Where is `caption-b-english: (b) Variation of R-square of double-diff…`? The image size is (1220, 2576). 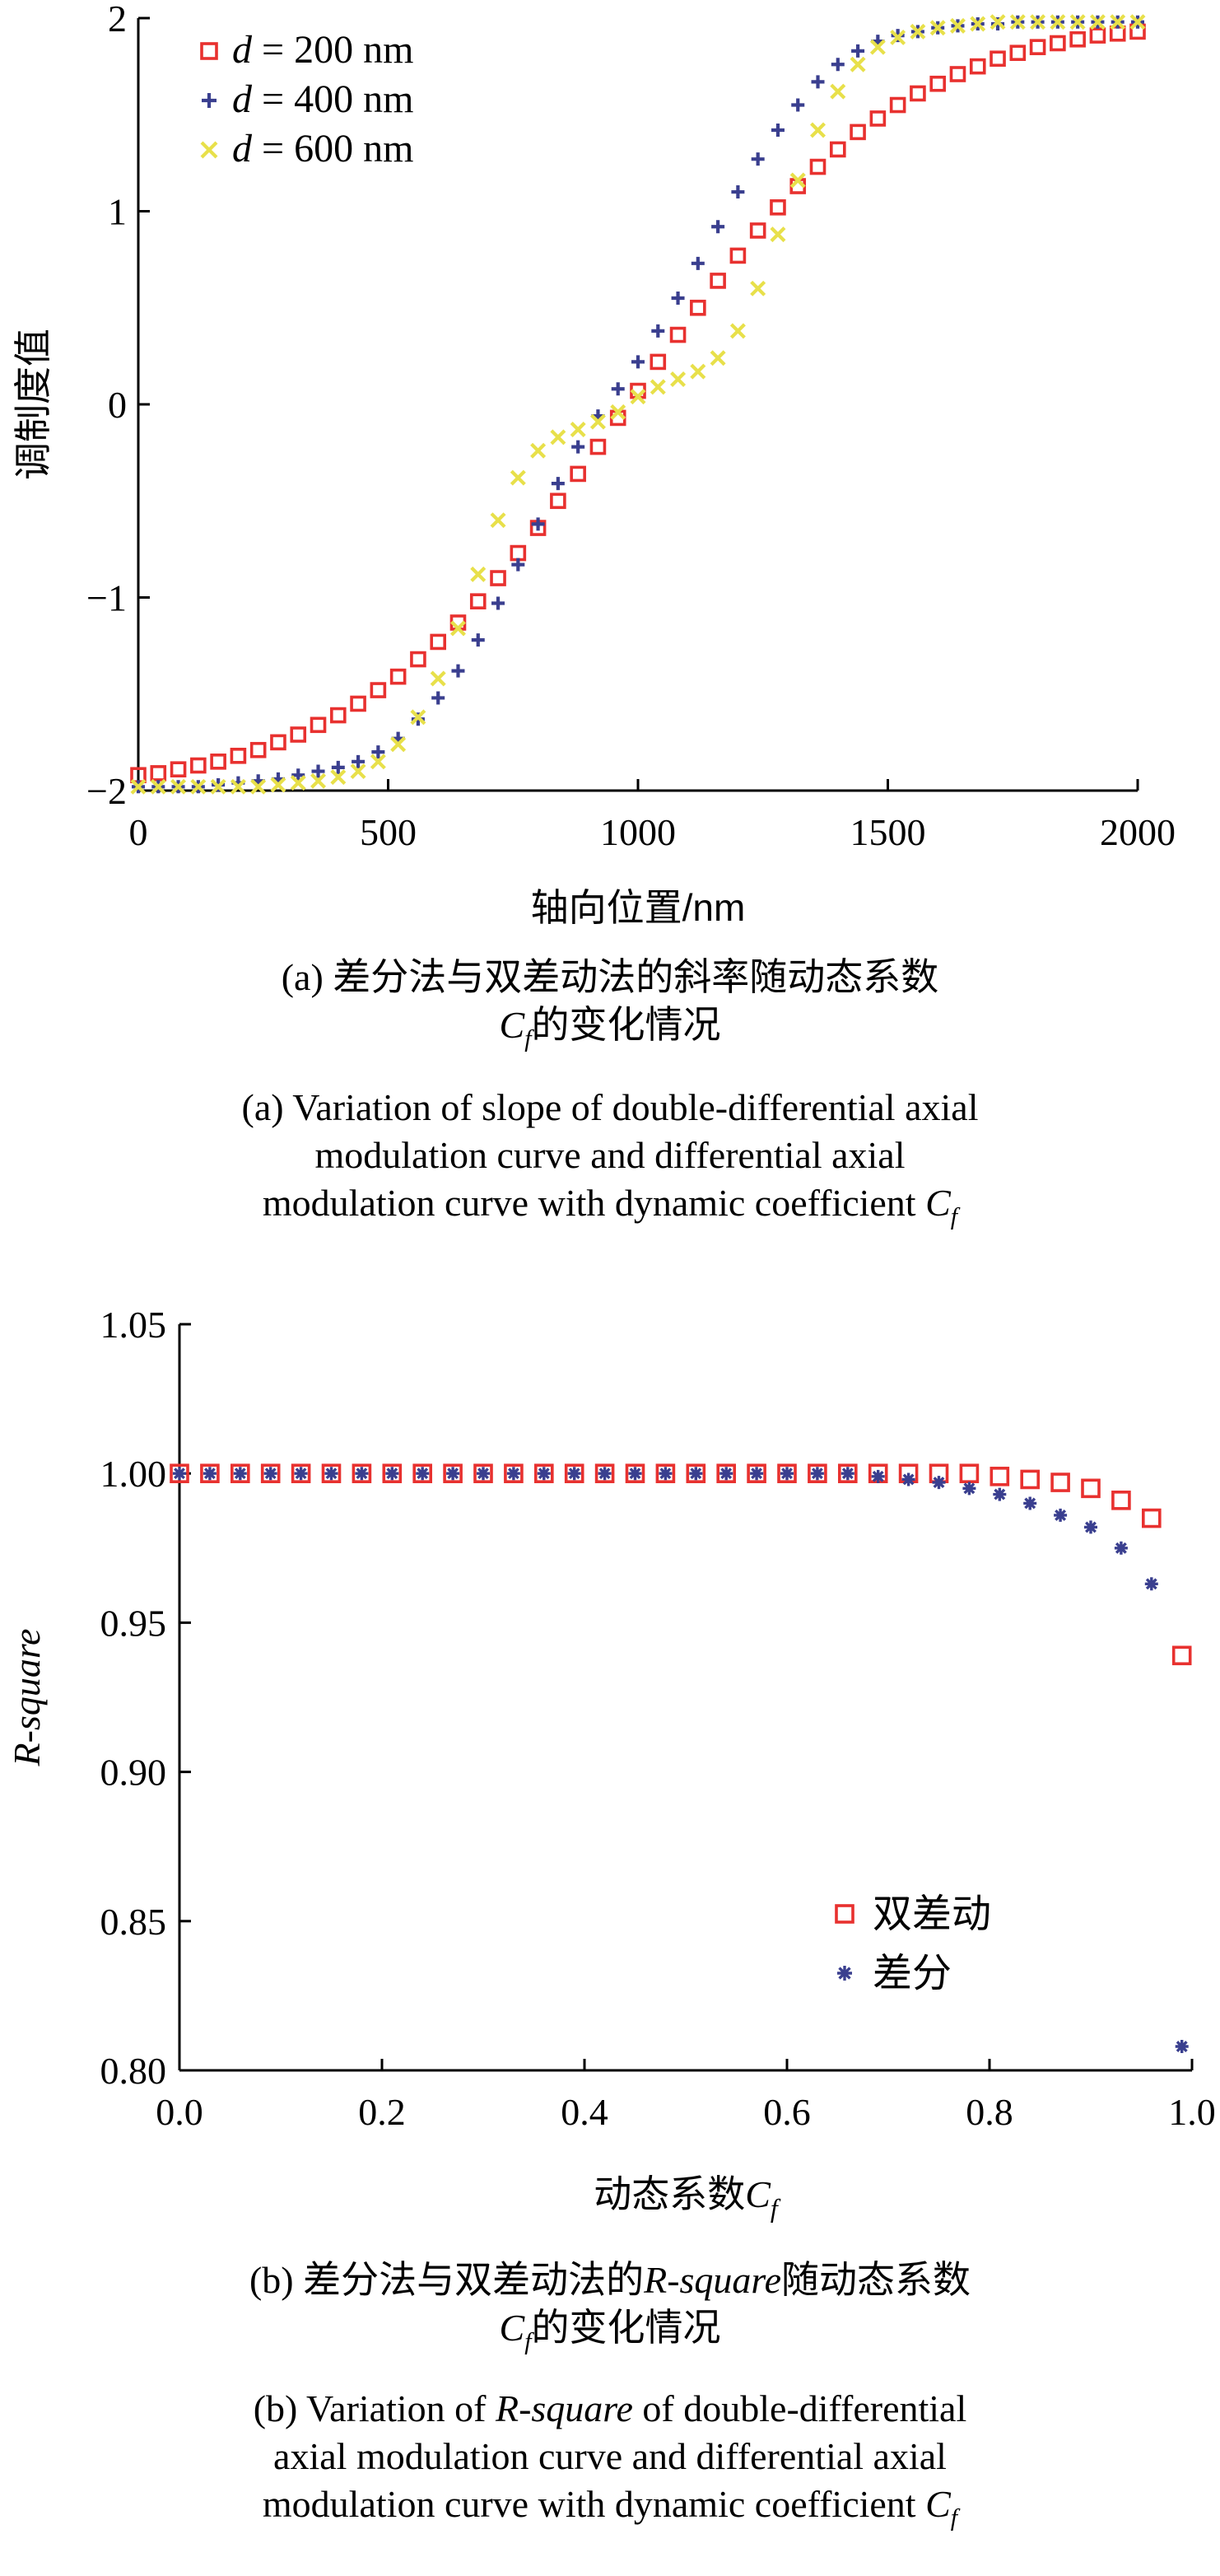
caption-b-english: (b) Variation of R-square of double-diff… is located at coordinates (610, 2458).